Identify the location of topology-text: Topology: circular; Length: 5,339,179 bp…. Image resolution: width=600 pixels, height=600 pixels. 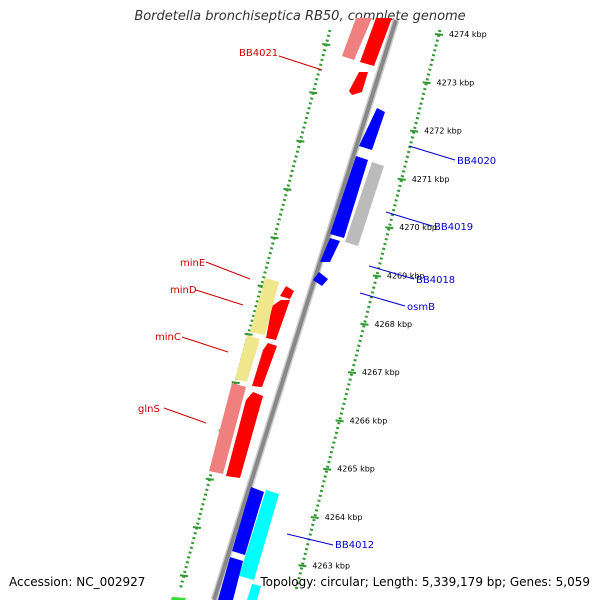
(425, 582).